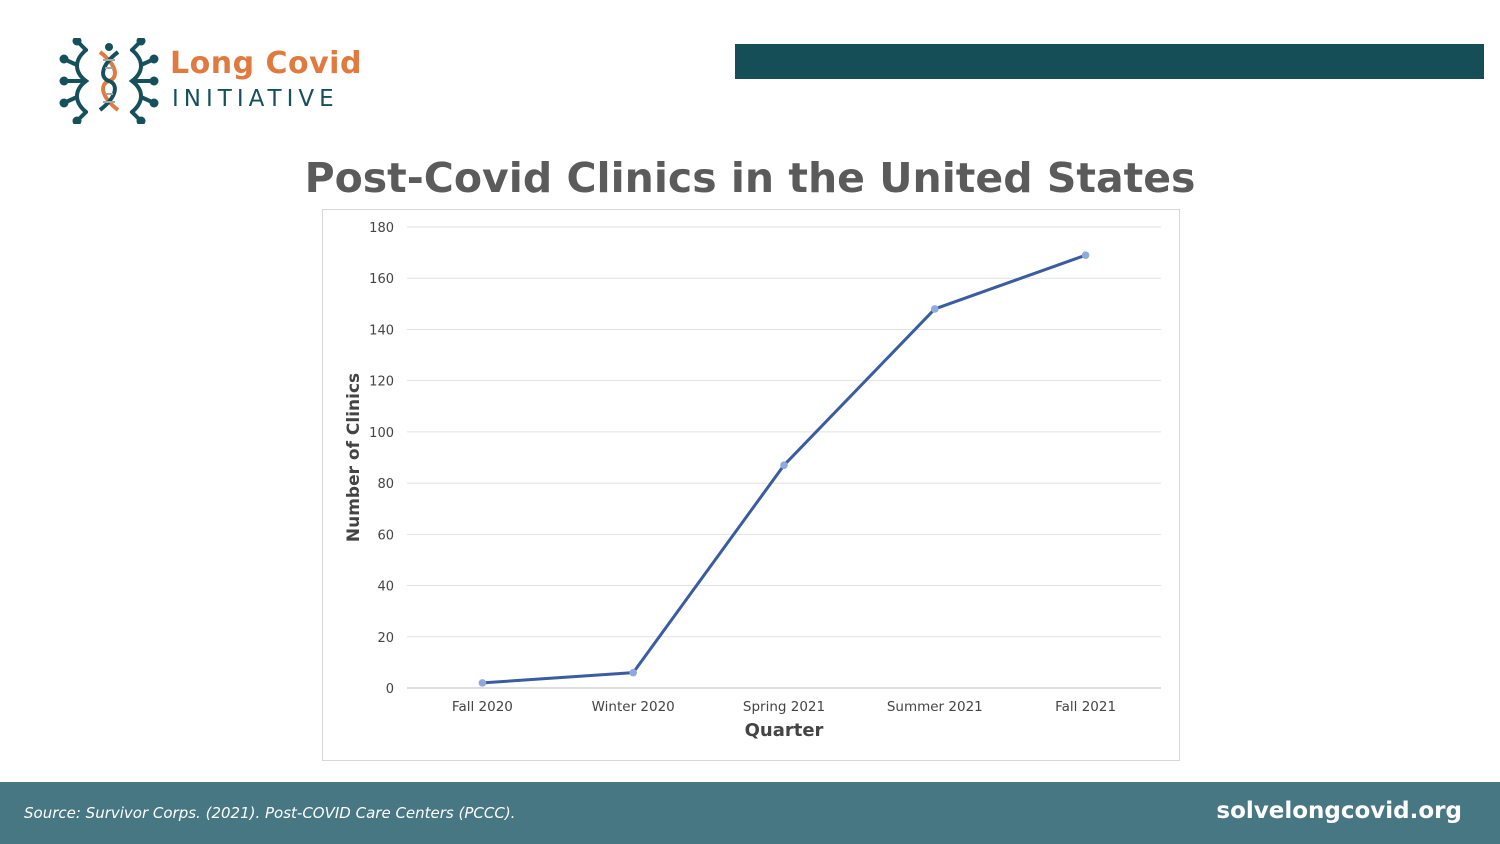 Image resolution: width=1500 pixels, height=844 pixels. Describe the element at coordinates (381, 433) in the screenshot. I see `y-tick-label: 100` at that location.